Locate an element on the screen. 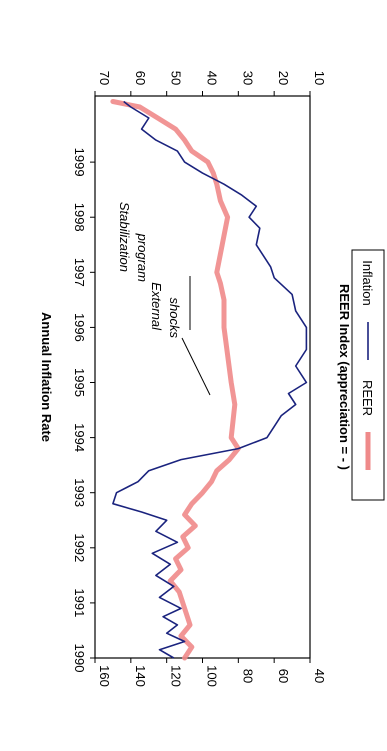  reer-axis-tick-label-1: 60 is located at coordinates (283, 676).